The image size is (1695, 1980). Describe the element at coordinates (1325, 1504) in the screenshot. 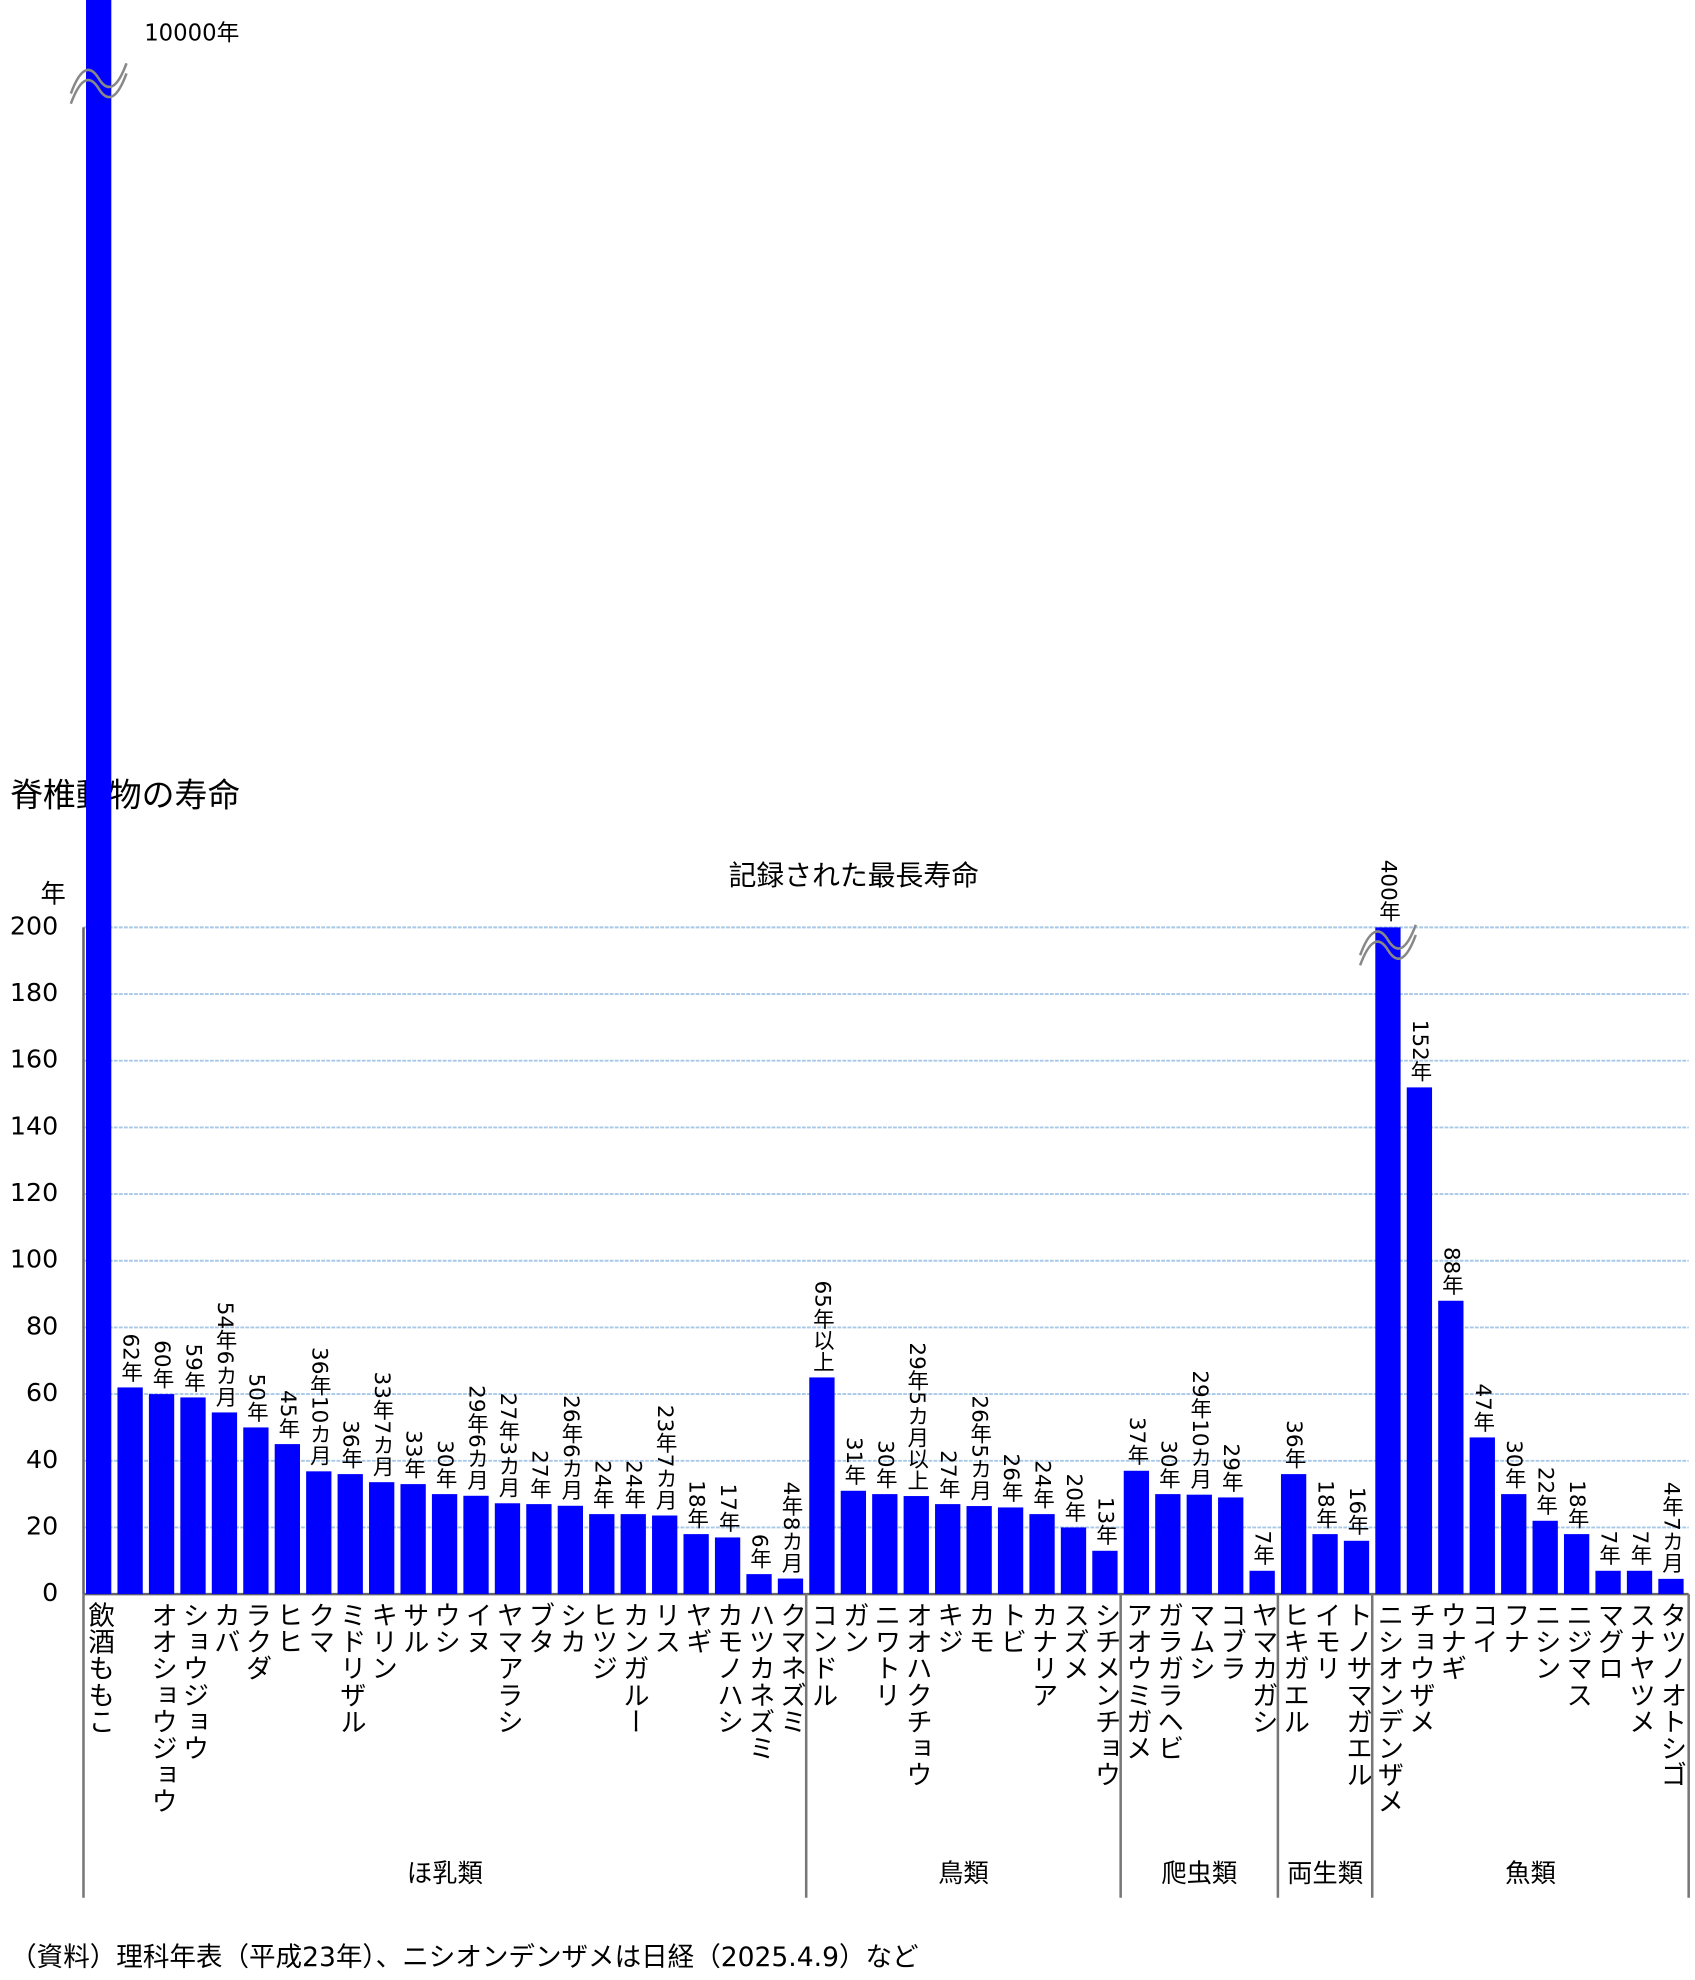

I see `value-label: 18年` at that location.